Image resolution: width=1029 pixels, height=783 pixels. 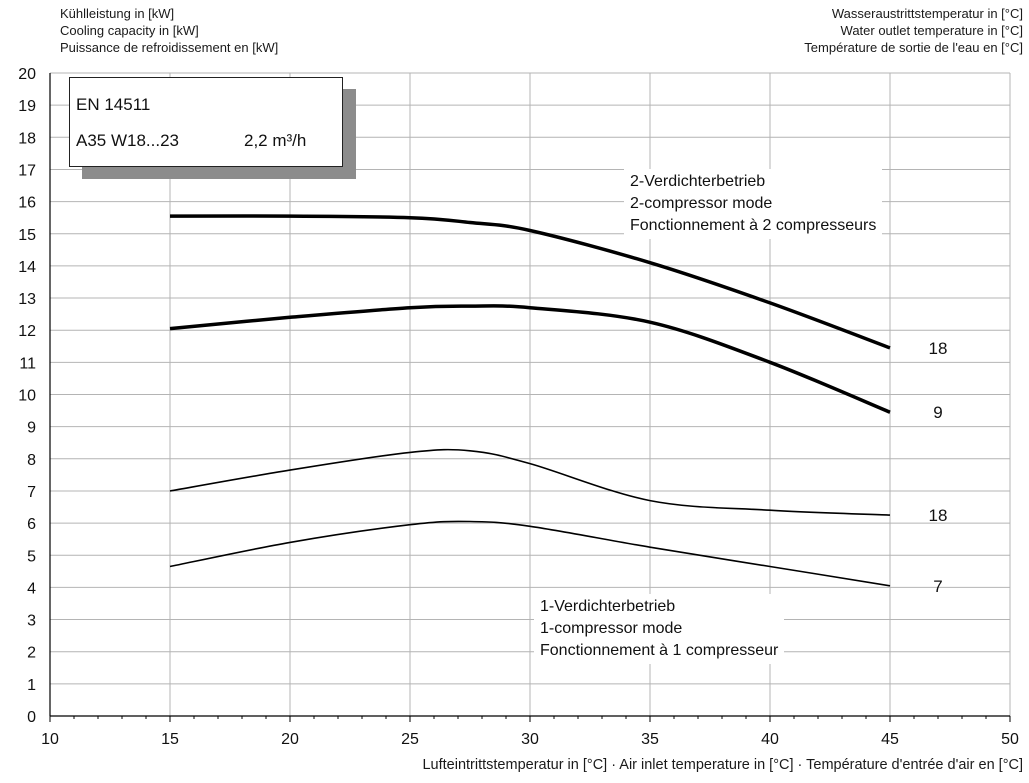 What do you see at coordinates (27, 170) in the screenshot?
I see `y-tick-label: 17` at bounding box center [27, 170].